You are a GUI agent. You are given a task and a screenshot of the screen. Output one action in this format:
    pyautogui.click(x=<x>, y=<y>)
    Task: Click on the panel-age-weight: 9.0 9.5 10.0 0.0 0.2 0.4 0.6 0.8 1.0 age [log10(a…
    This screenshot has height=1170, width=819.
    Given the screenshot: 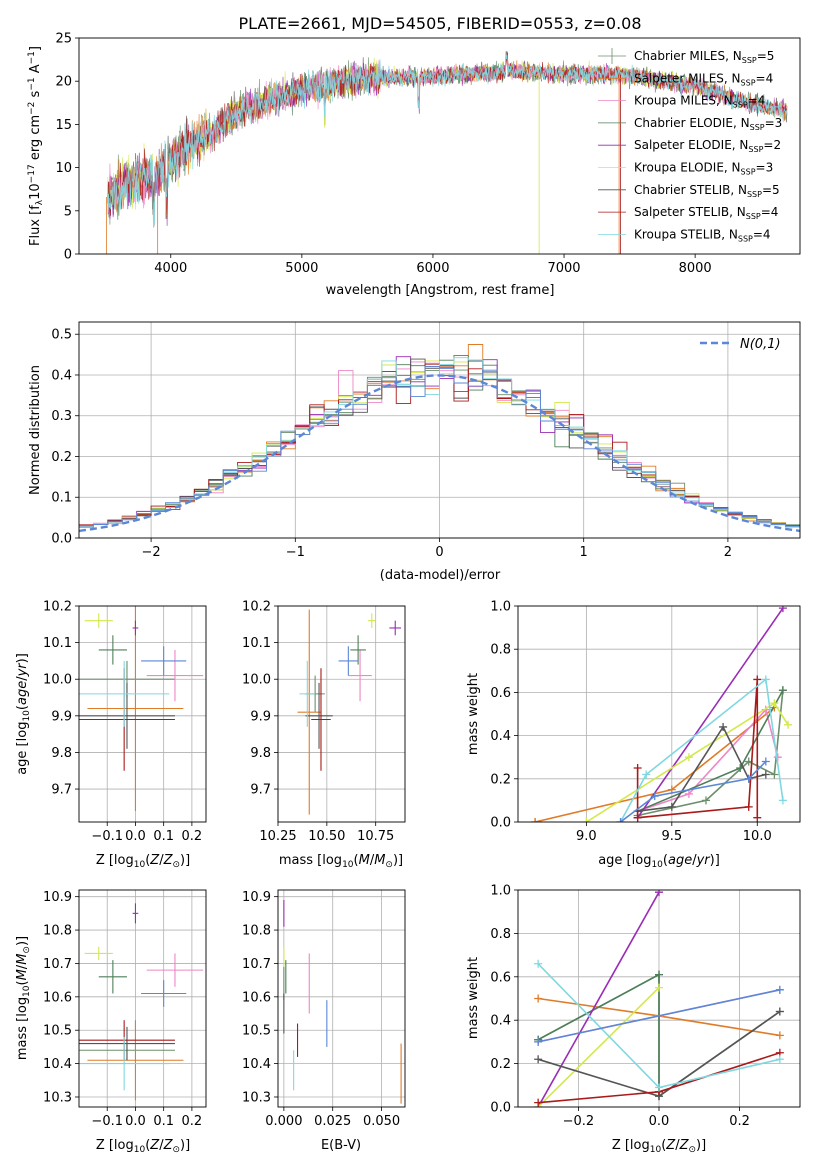 What is the action you would take?
    pyautogui.click(x=633, y=735)
    